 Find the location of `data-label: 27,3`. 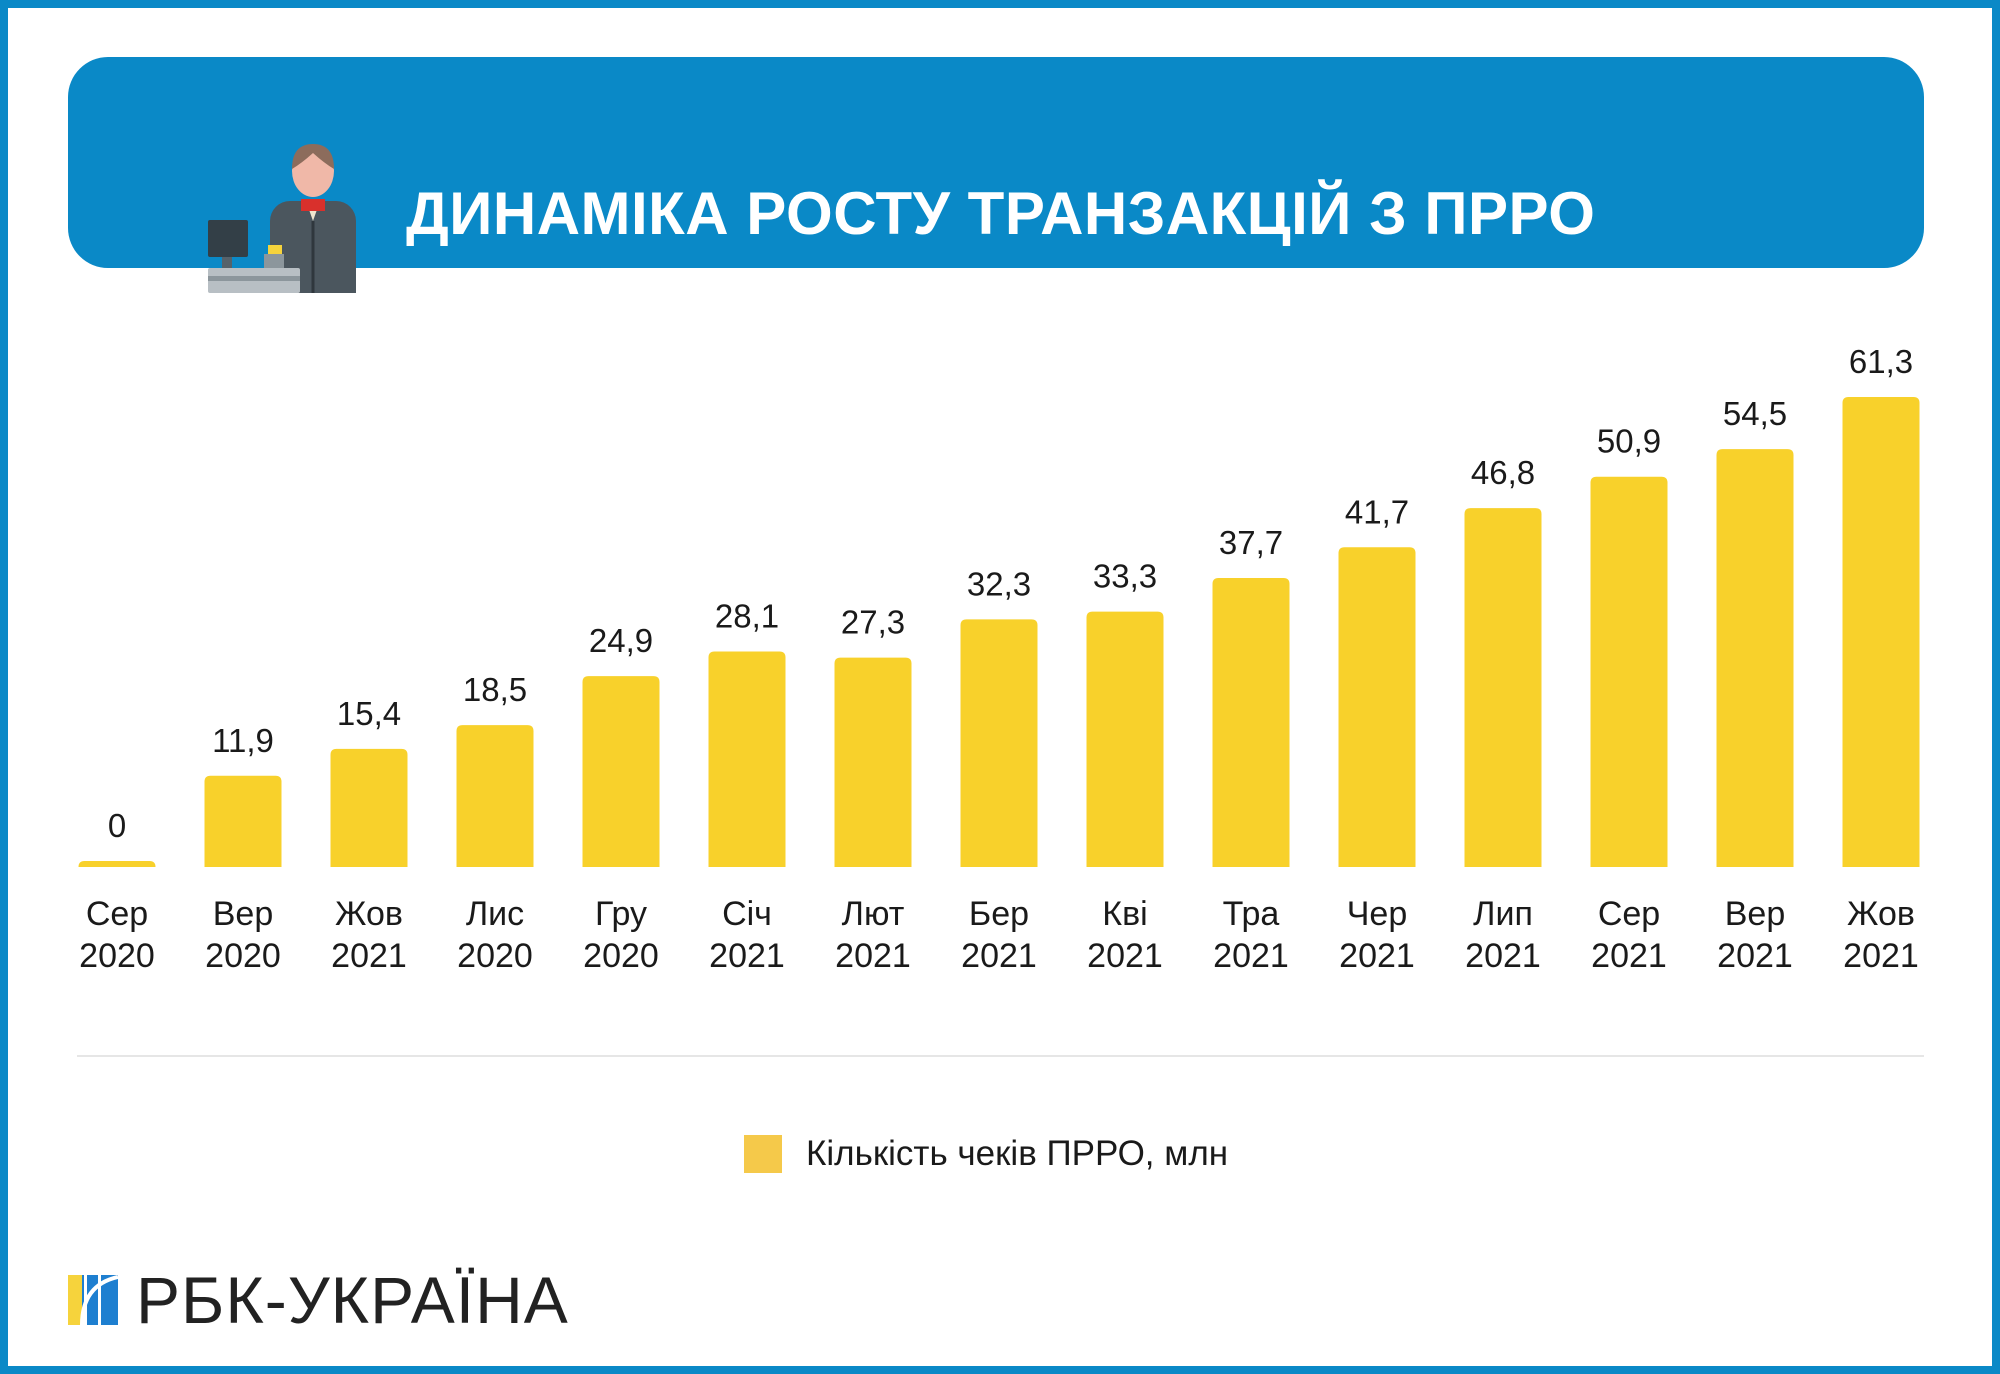

data-label: 27,3 is located at coordinates (873, 622).